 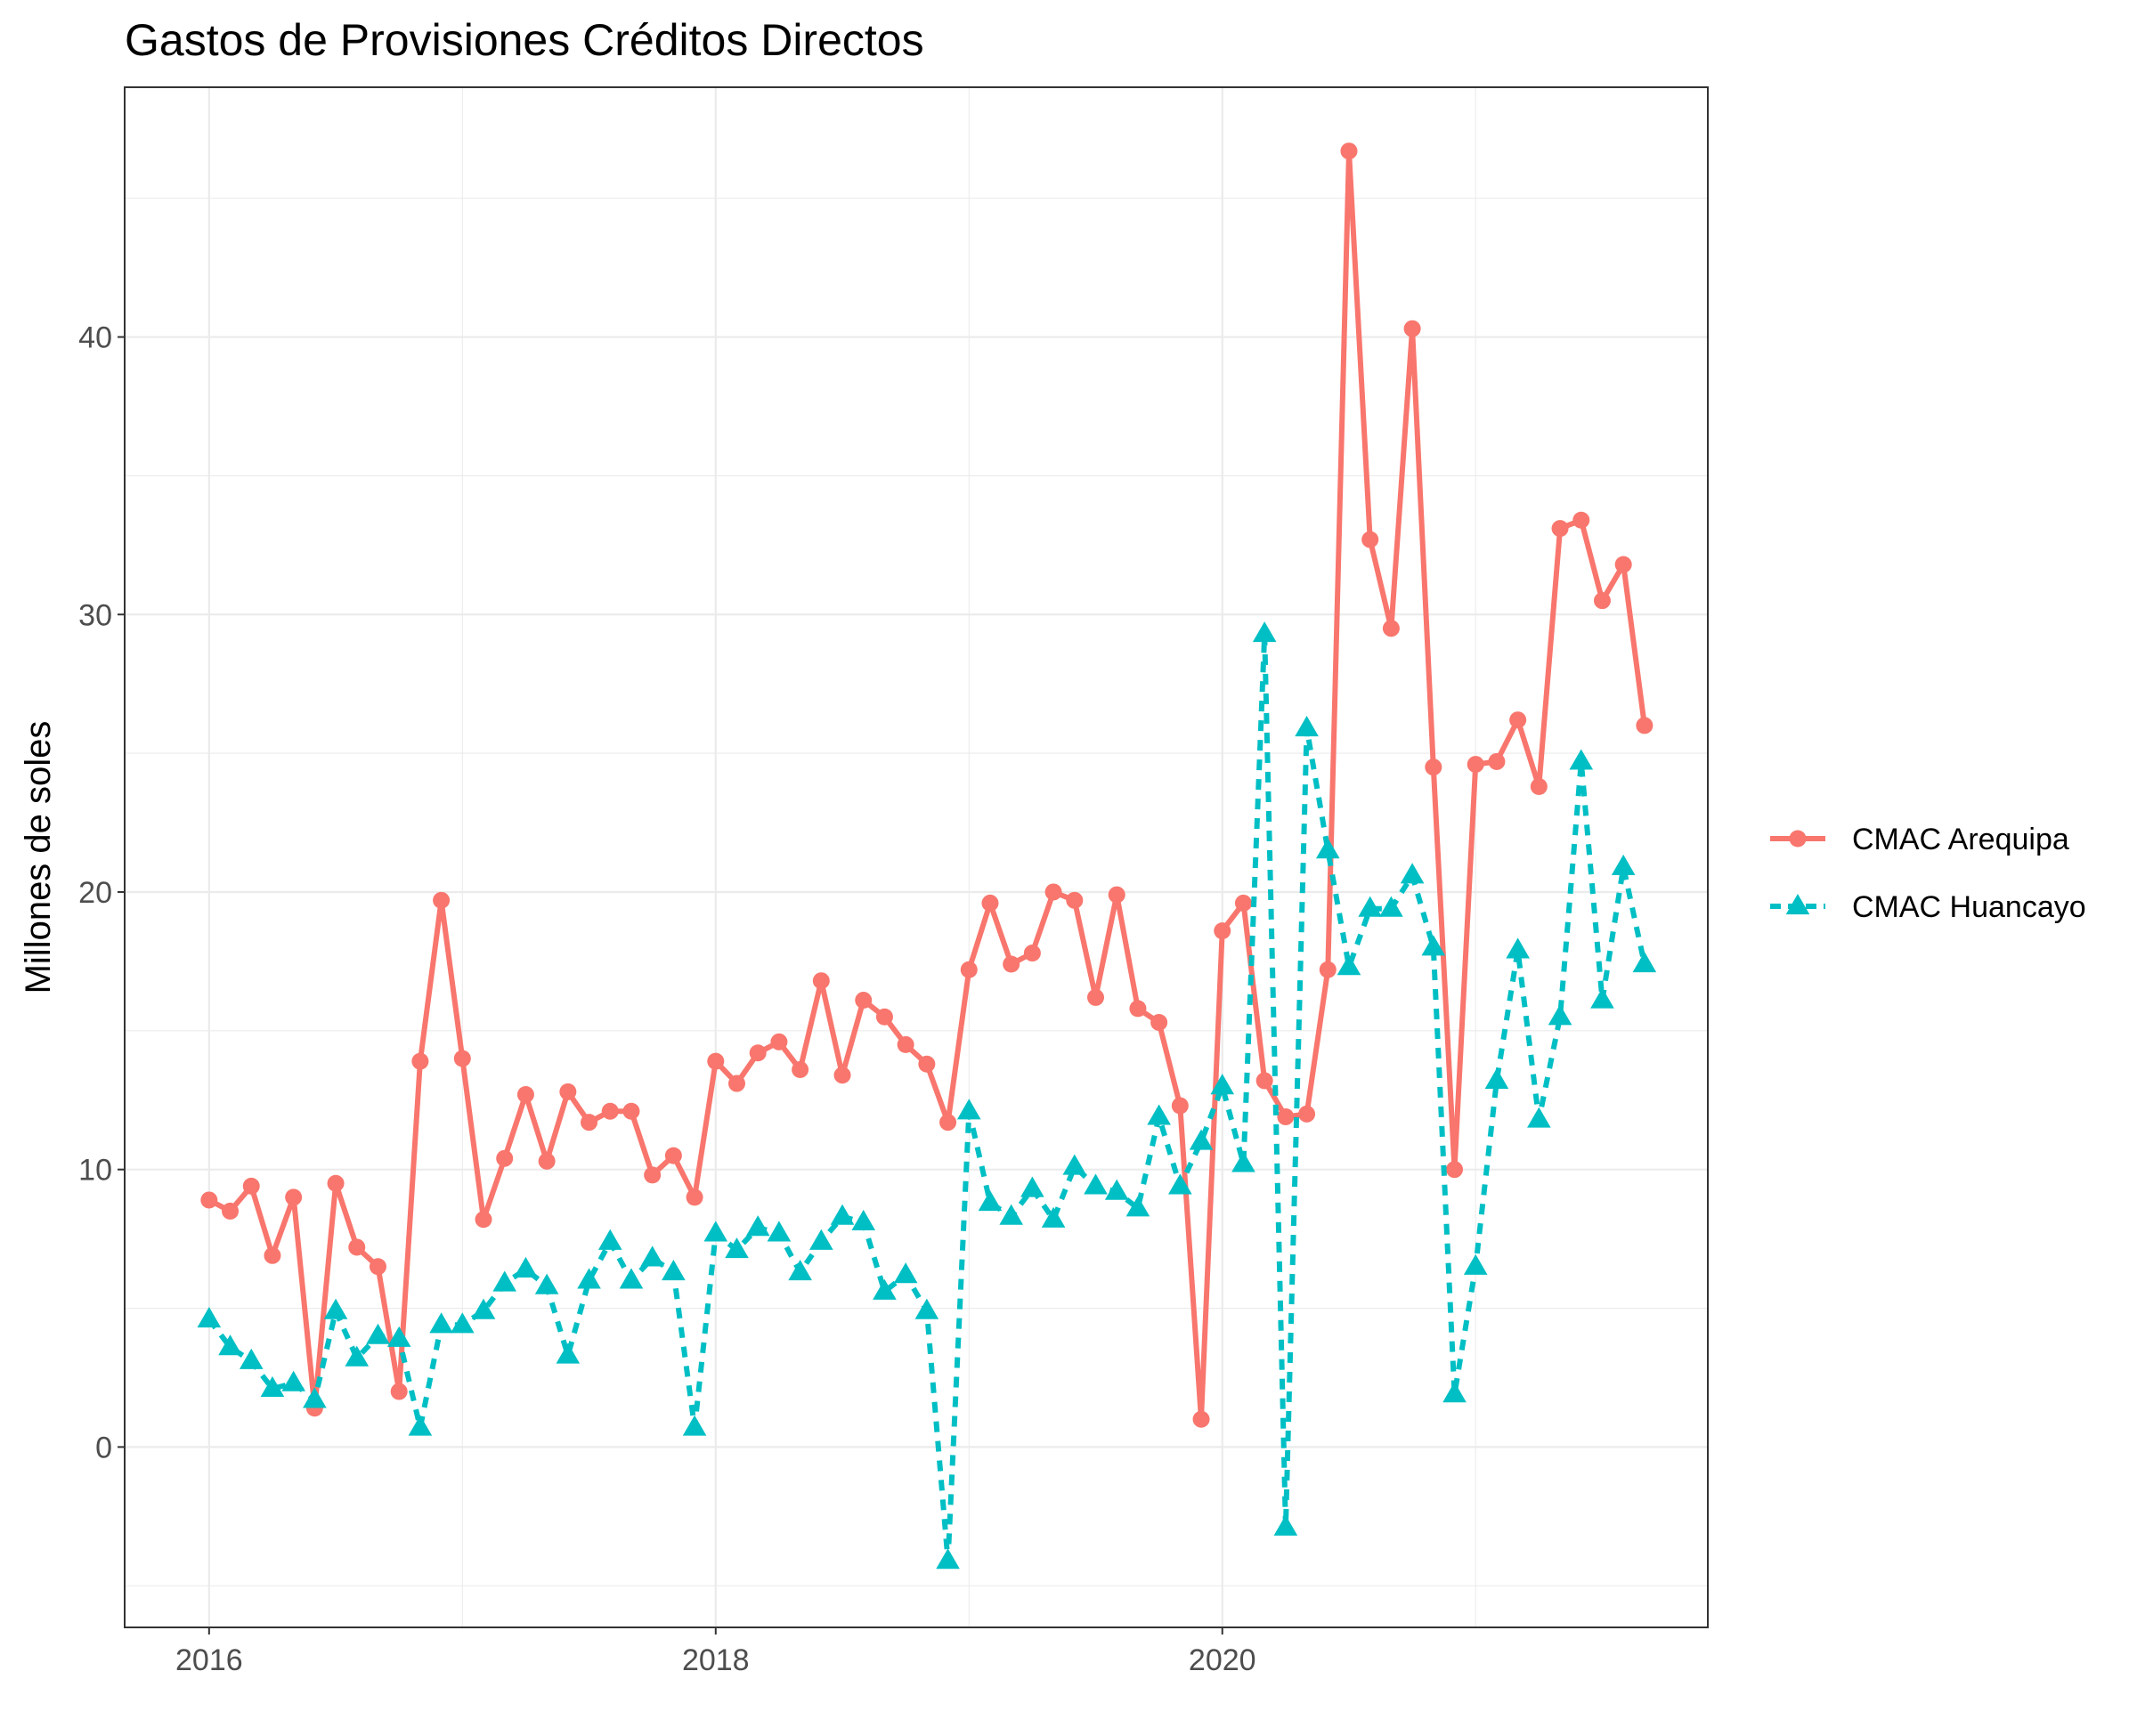 What do you see at coordinates (1969, 907) in the screenshot?
I see `legend-label: CMAC Huancayo` at bounding box center [1969, 907].